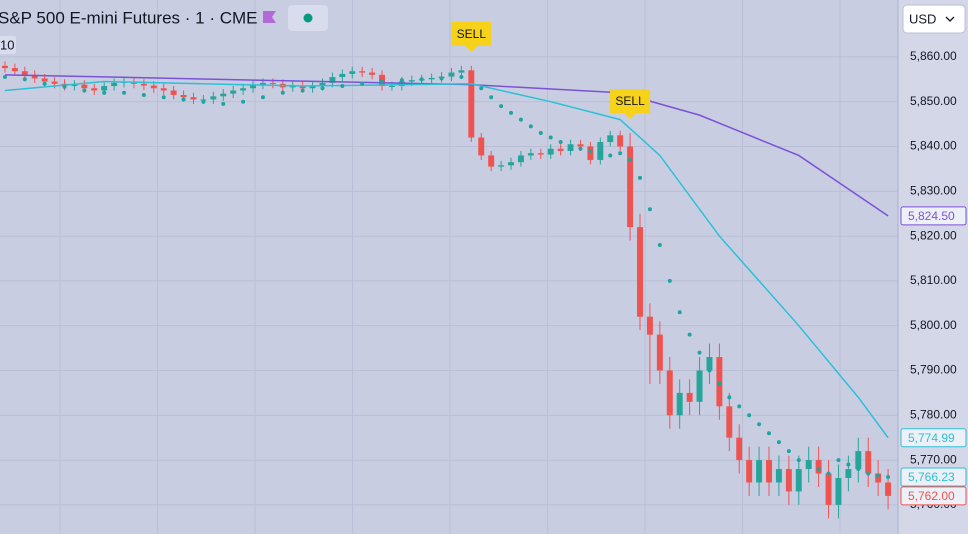  Describe the element at coordinates (931, 438) in the screenshot. I see `price-label: 5,774.99` at that location.